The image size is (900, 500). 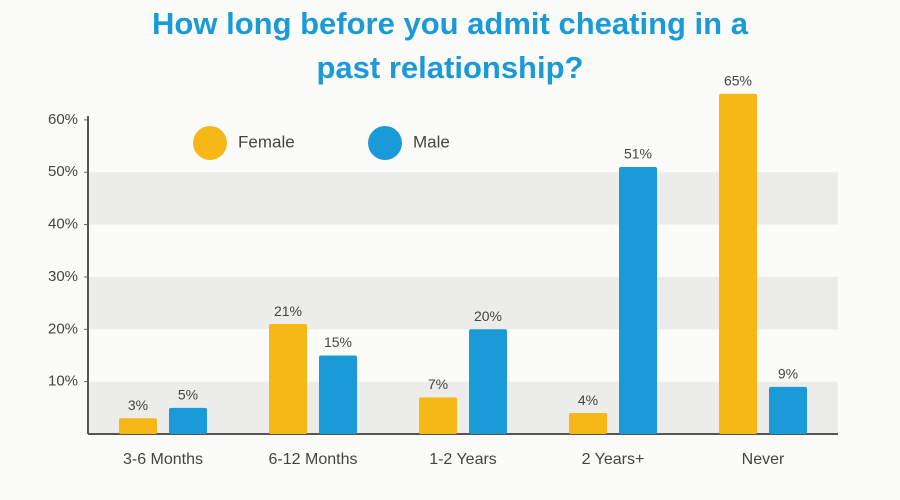 What do you see at coordinates (63, 119) in the screenshot?
I see `y-tick-label: 60%` at bounding box center [63, 119].